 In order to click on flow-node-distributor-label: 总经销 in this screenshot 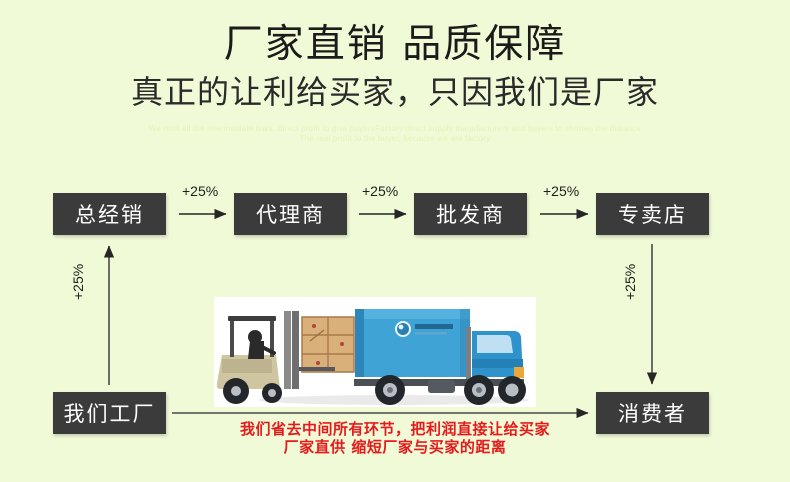, I will do `click(109, 215)`.